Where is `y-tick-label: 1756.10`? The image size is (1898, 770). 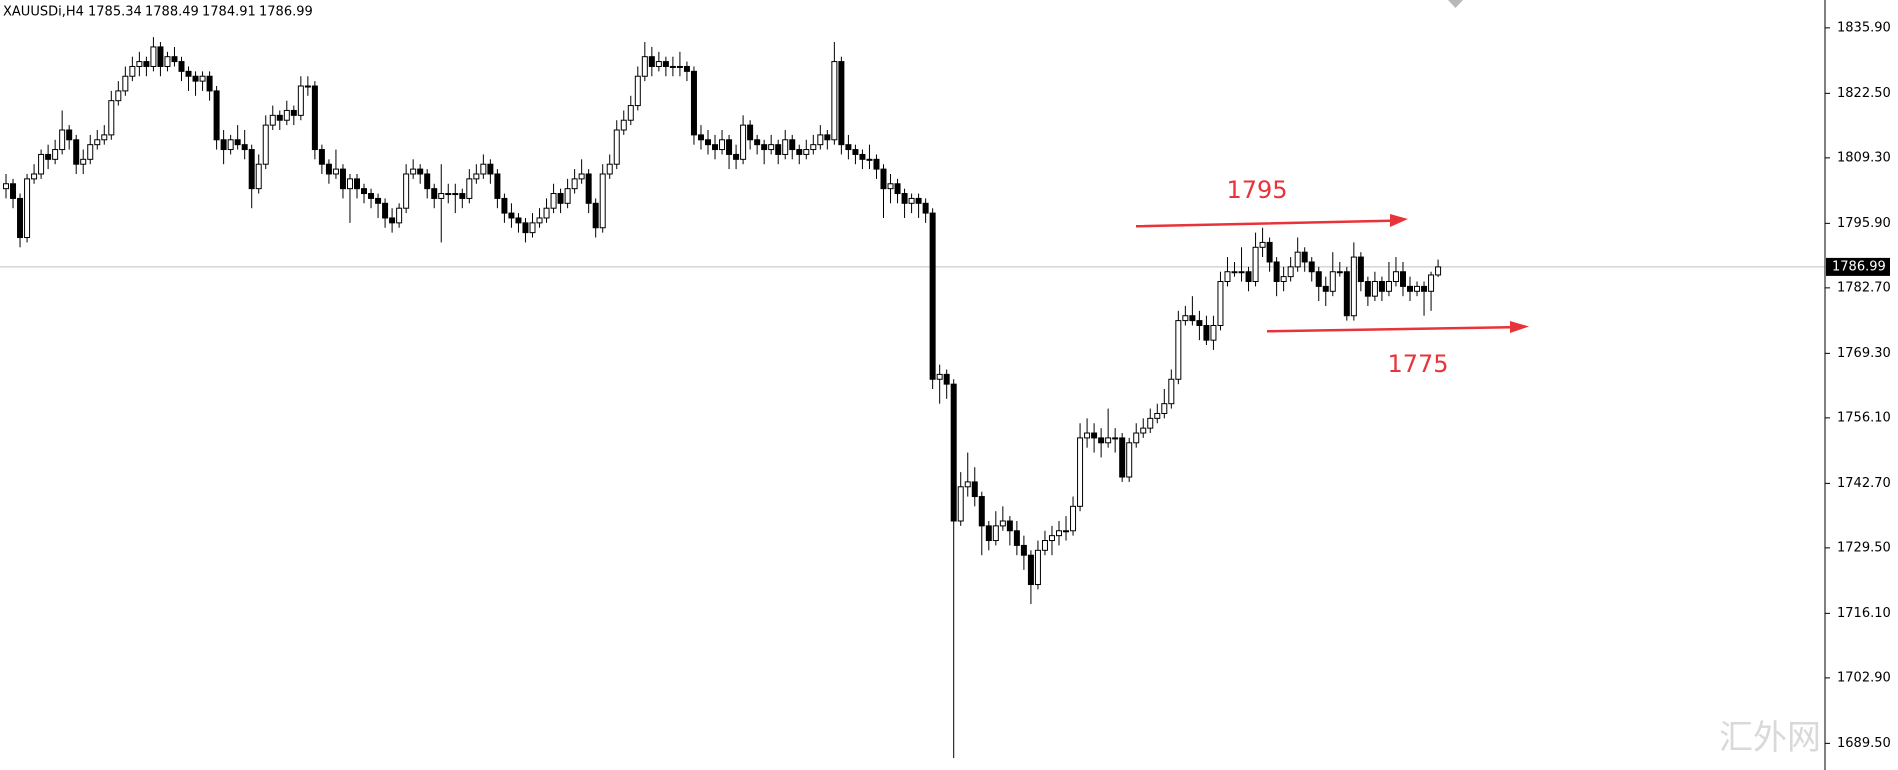
y-tick-label: 1756.10 is located at coordinates (1864, 417).